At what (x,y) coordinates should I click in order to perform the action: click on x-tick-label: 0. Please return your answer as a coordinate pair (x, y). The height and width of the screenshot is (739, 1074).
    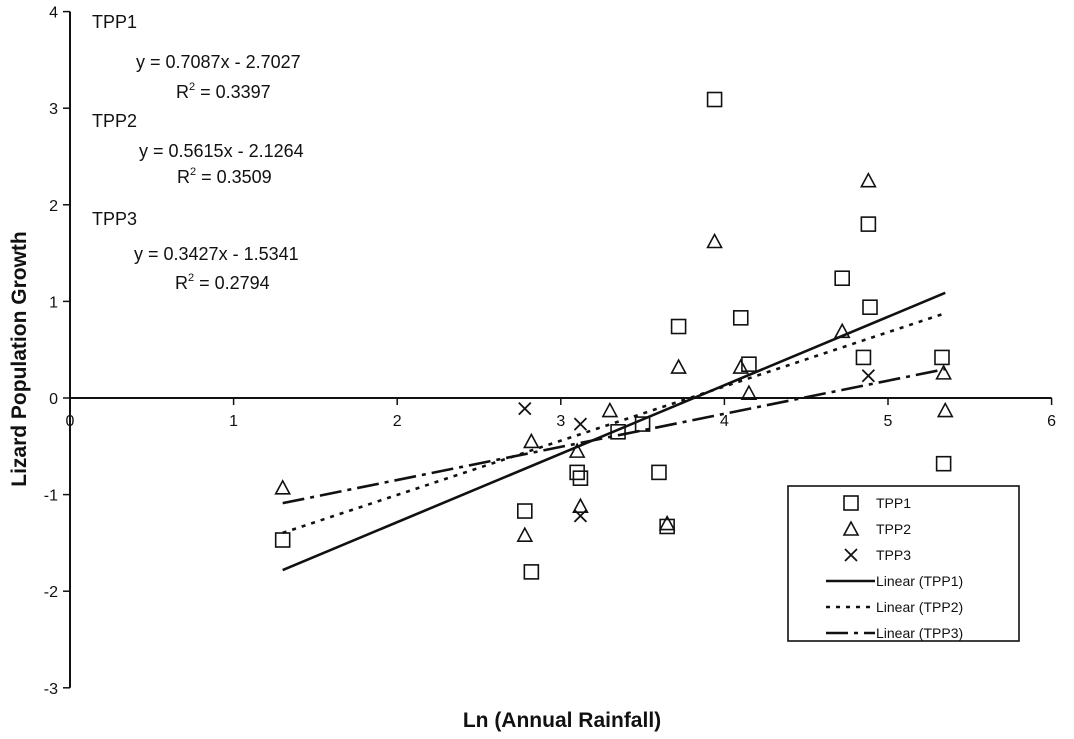
    Looking at the image, I should click on (70, 421).